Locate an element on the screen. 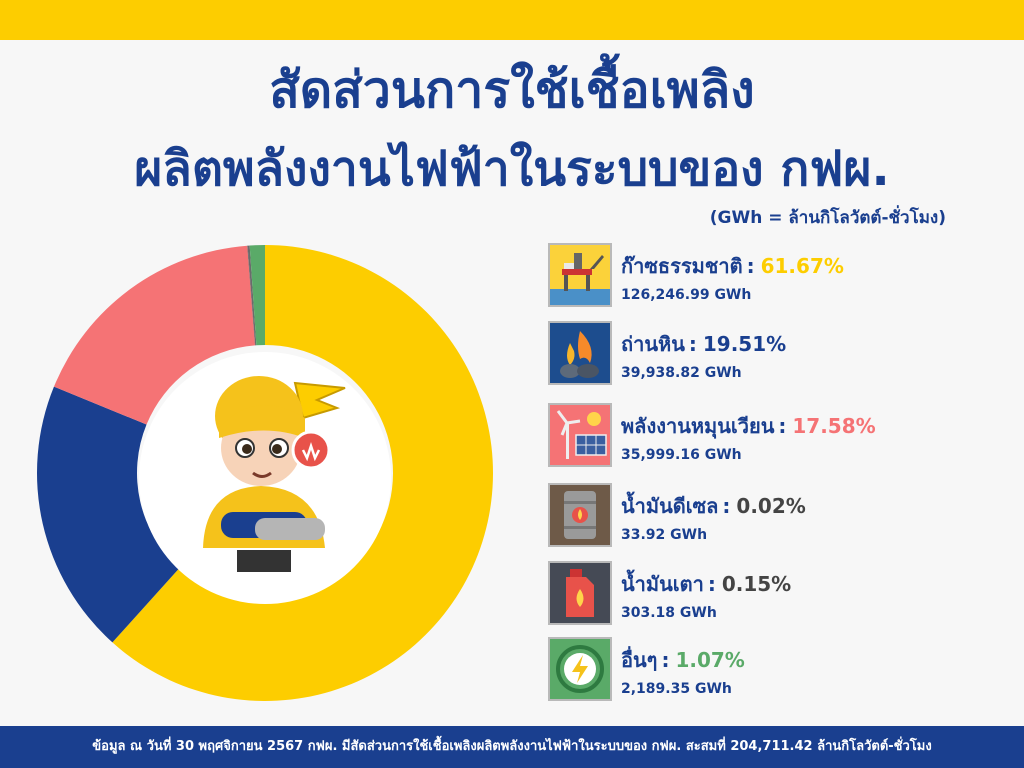  legend-percent: 61.67% is located at coordinates (802, 266).